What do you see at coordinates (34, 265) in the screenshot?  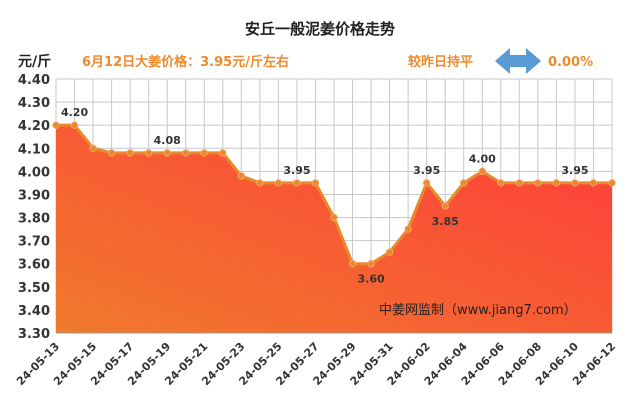 I see `y-tick-label: 3.60` at bounding box center [34, 265].